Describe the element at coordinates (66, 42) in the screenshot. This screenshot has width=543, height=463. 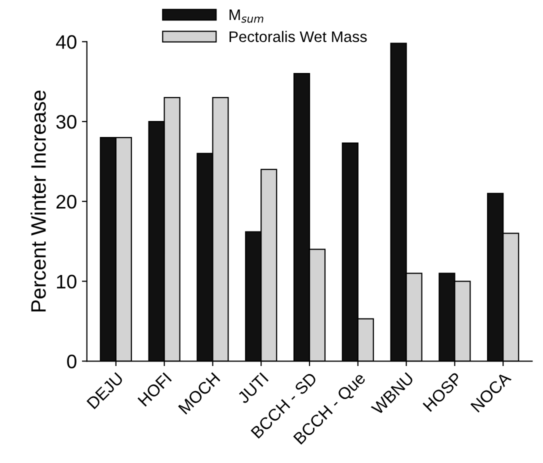
I see `y-tick-label: 40` at that location.